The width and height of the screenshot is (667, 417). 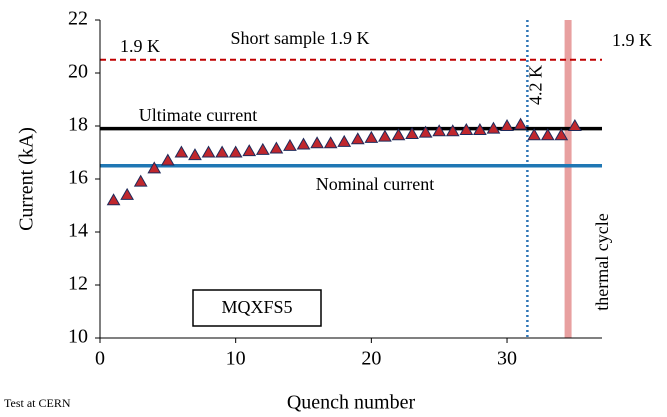 What do you see at coordinates (37, 403) in the screenshot?
I see `footnote: Test at CERN` at bounding box center [37, 403].